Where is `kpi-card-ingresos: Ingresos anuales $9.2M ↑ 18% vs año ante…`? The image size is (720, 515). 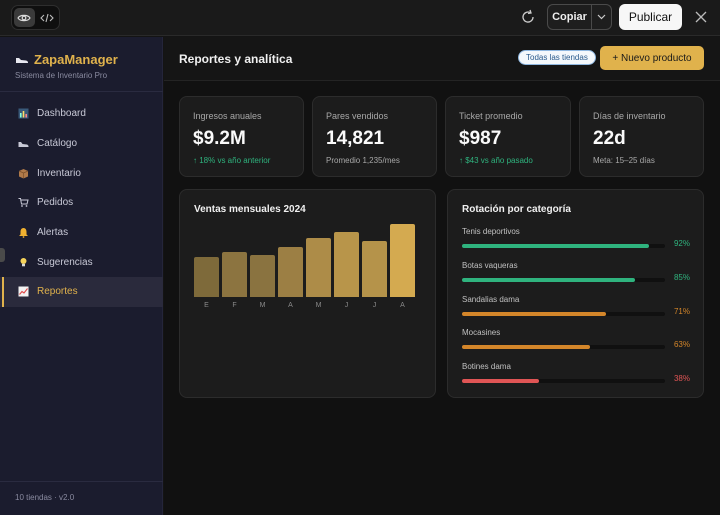 kpi-card-ingresos: Ingresos anuales $9.2M ↑ 18% vs año ante… is located at coordinates (241, 136).